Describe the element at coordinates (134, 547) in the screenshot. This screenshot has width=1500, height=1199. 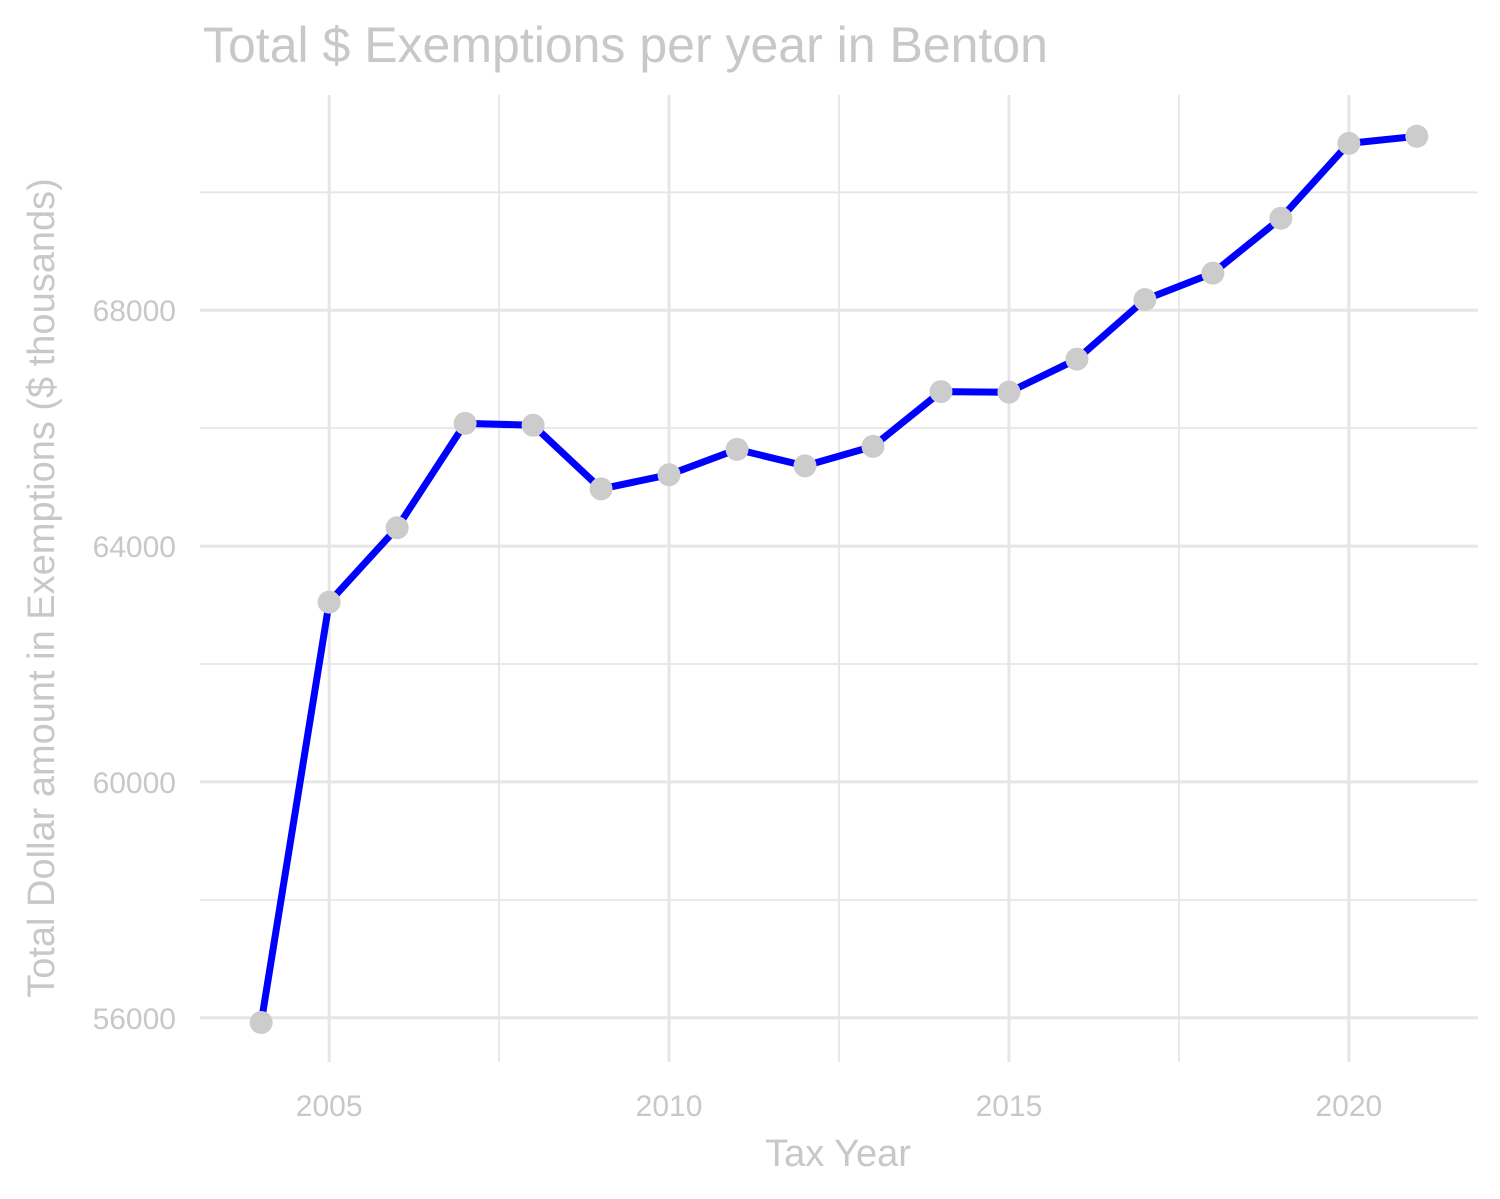
I see `y-tick-label: 64000` at that location.